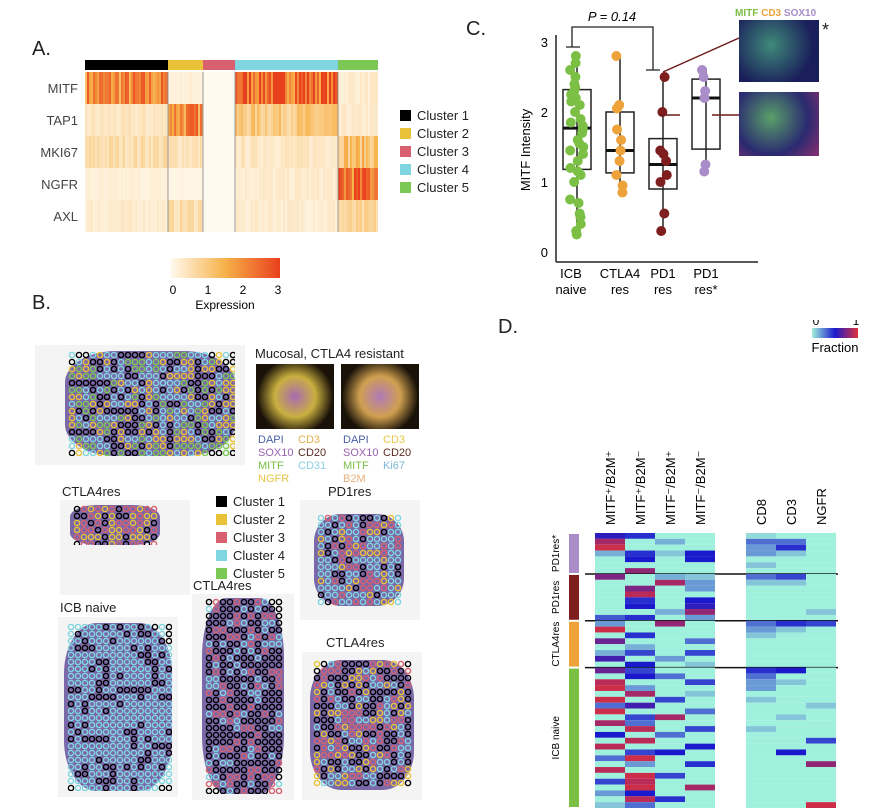 The image size is (892, 809). Describe the element at coordinates (355, 642) in the screenshot. I see `section-label: CTLA4res` at that location.